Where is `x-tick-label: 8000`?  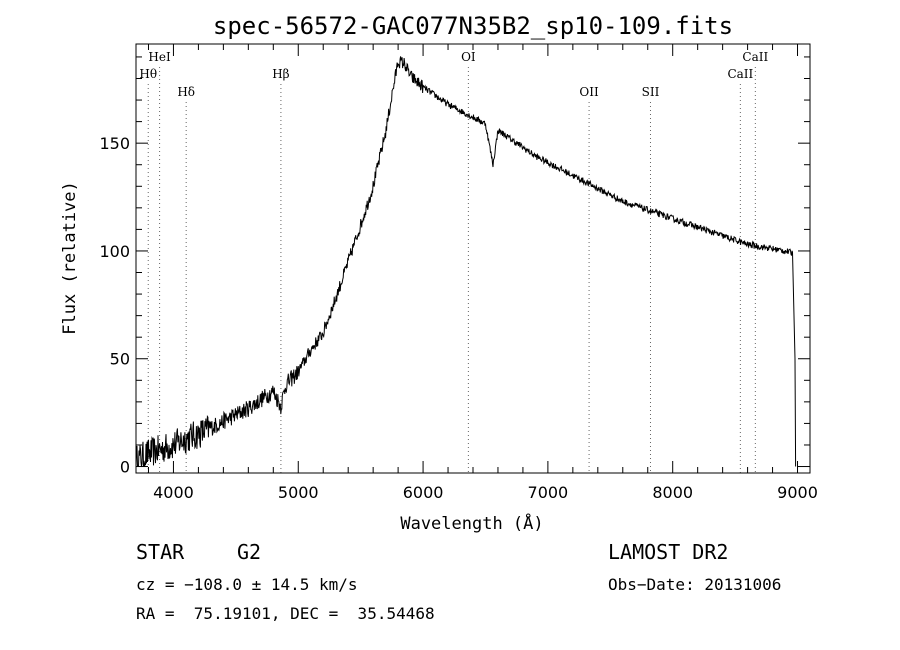
x-tick-label: 8000 is located at coordinates (672, 492).